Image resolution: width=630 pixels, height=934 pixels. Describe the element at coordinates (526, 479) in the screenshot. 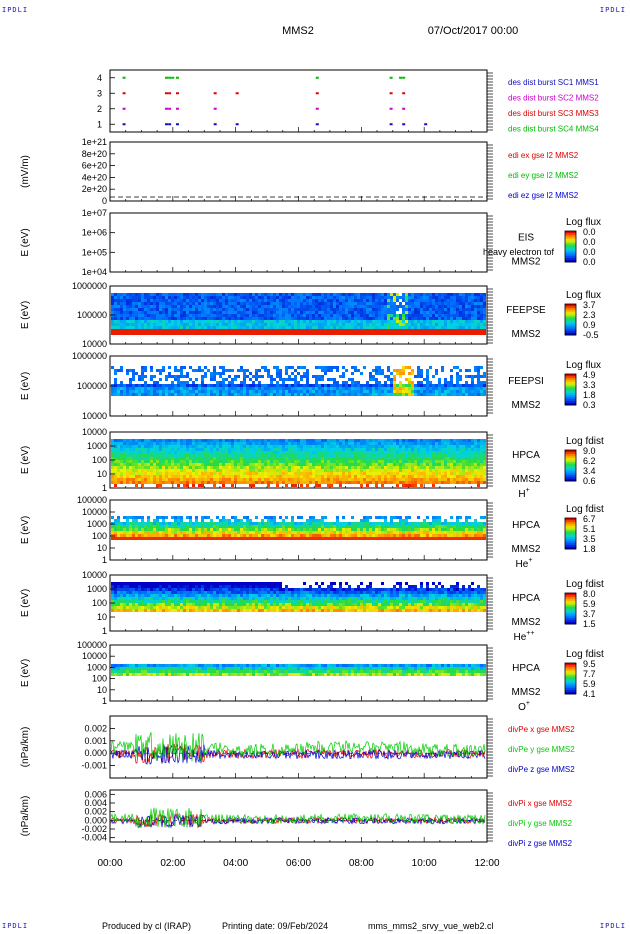

I see `hpca-h-spacecraft-label: MMS2` at that location.